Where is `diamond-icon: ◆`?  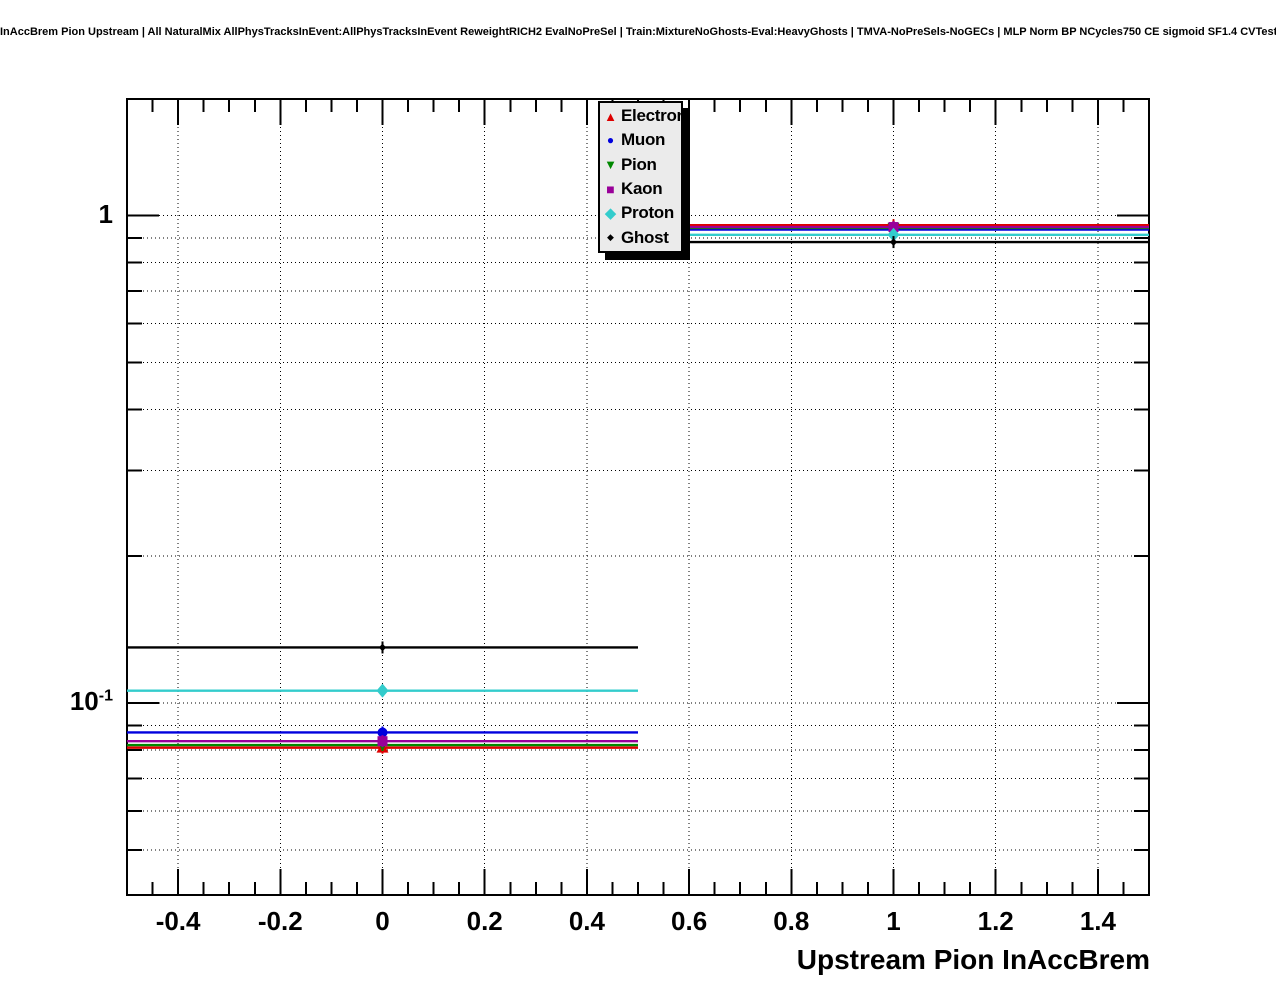
diamond-icon: ◆ is located at coordinates (610, 213).